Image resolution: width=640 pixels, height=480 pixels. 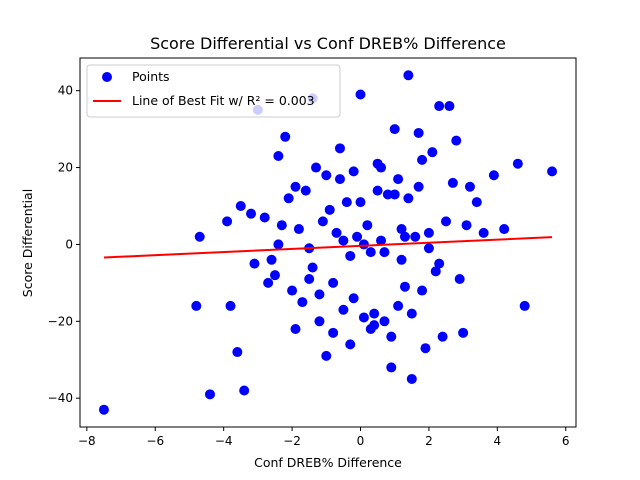 What do you see at coordinates (65, 91) in the screenshot?
I see `y-tick-label: 40` at bounding box center [65, 91].